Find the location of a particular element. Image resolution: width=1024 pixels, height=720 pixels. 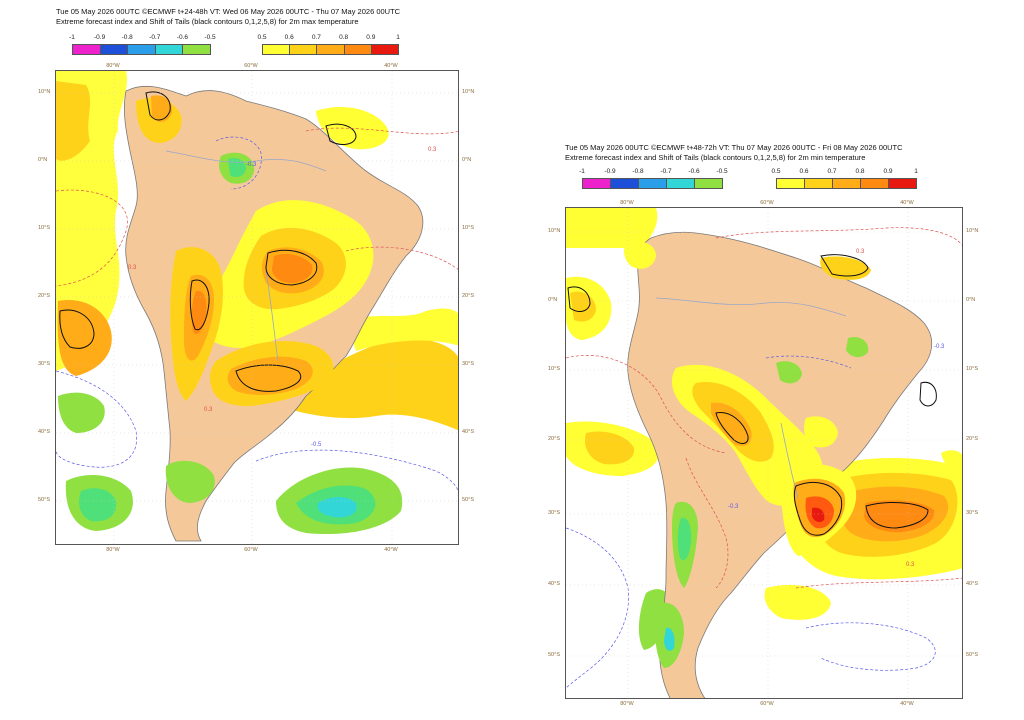

panel-2-negative-legend: -1 -0.9 -0.8 -0.7 -0.6 -0.5 is located at coordinates (653, 179).